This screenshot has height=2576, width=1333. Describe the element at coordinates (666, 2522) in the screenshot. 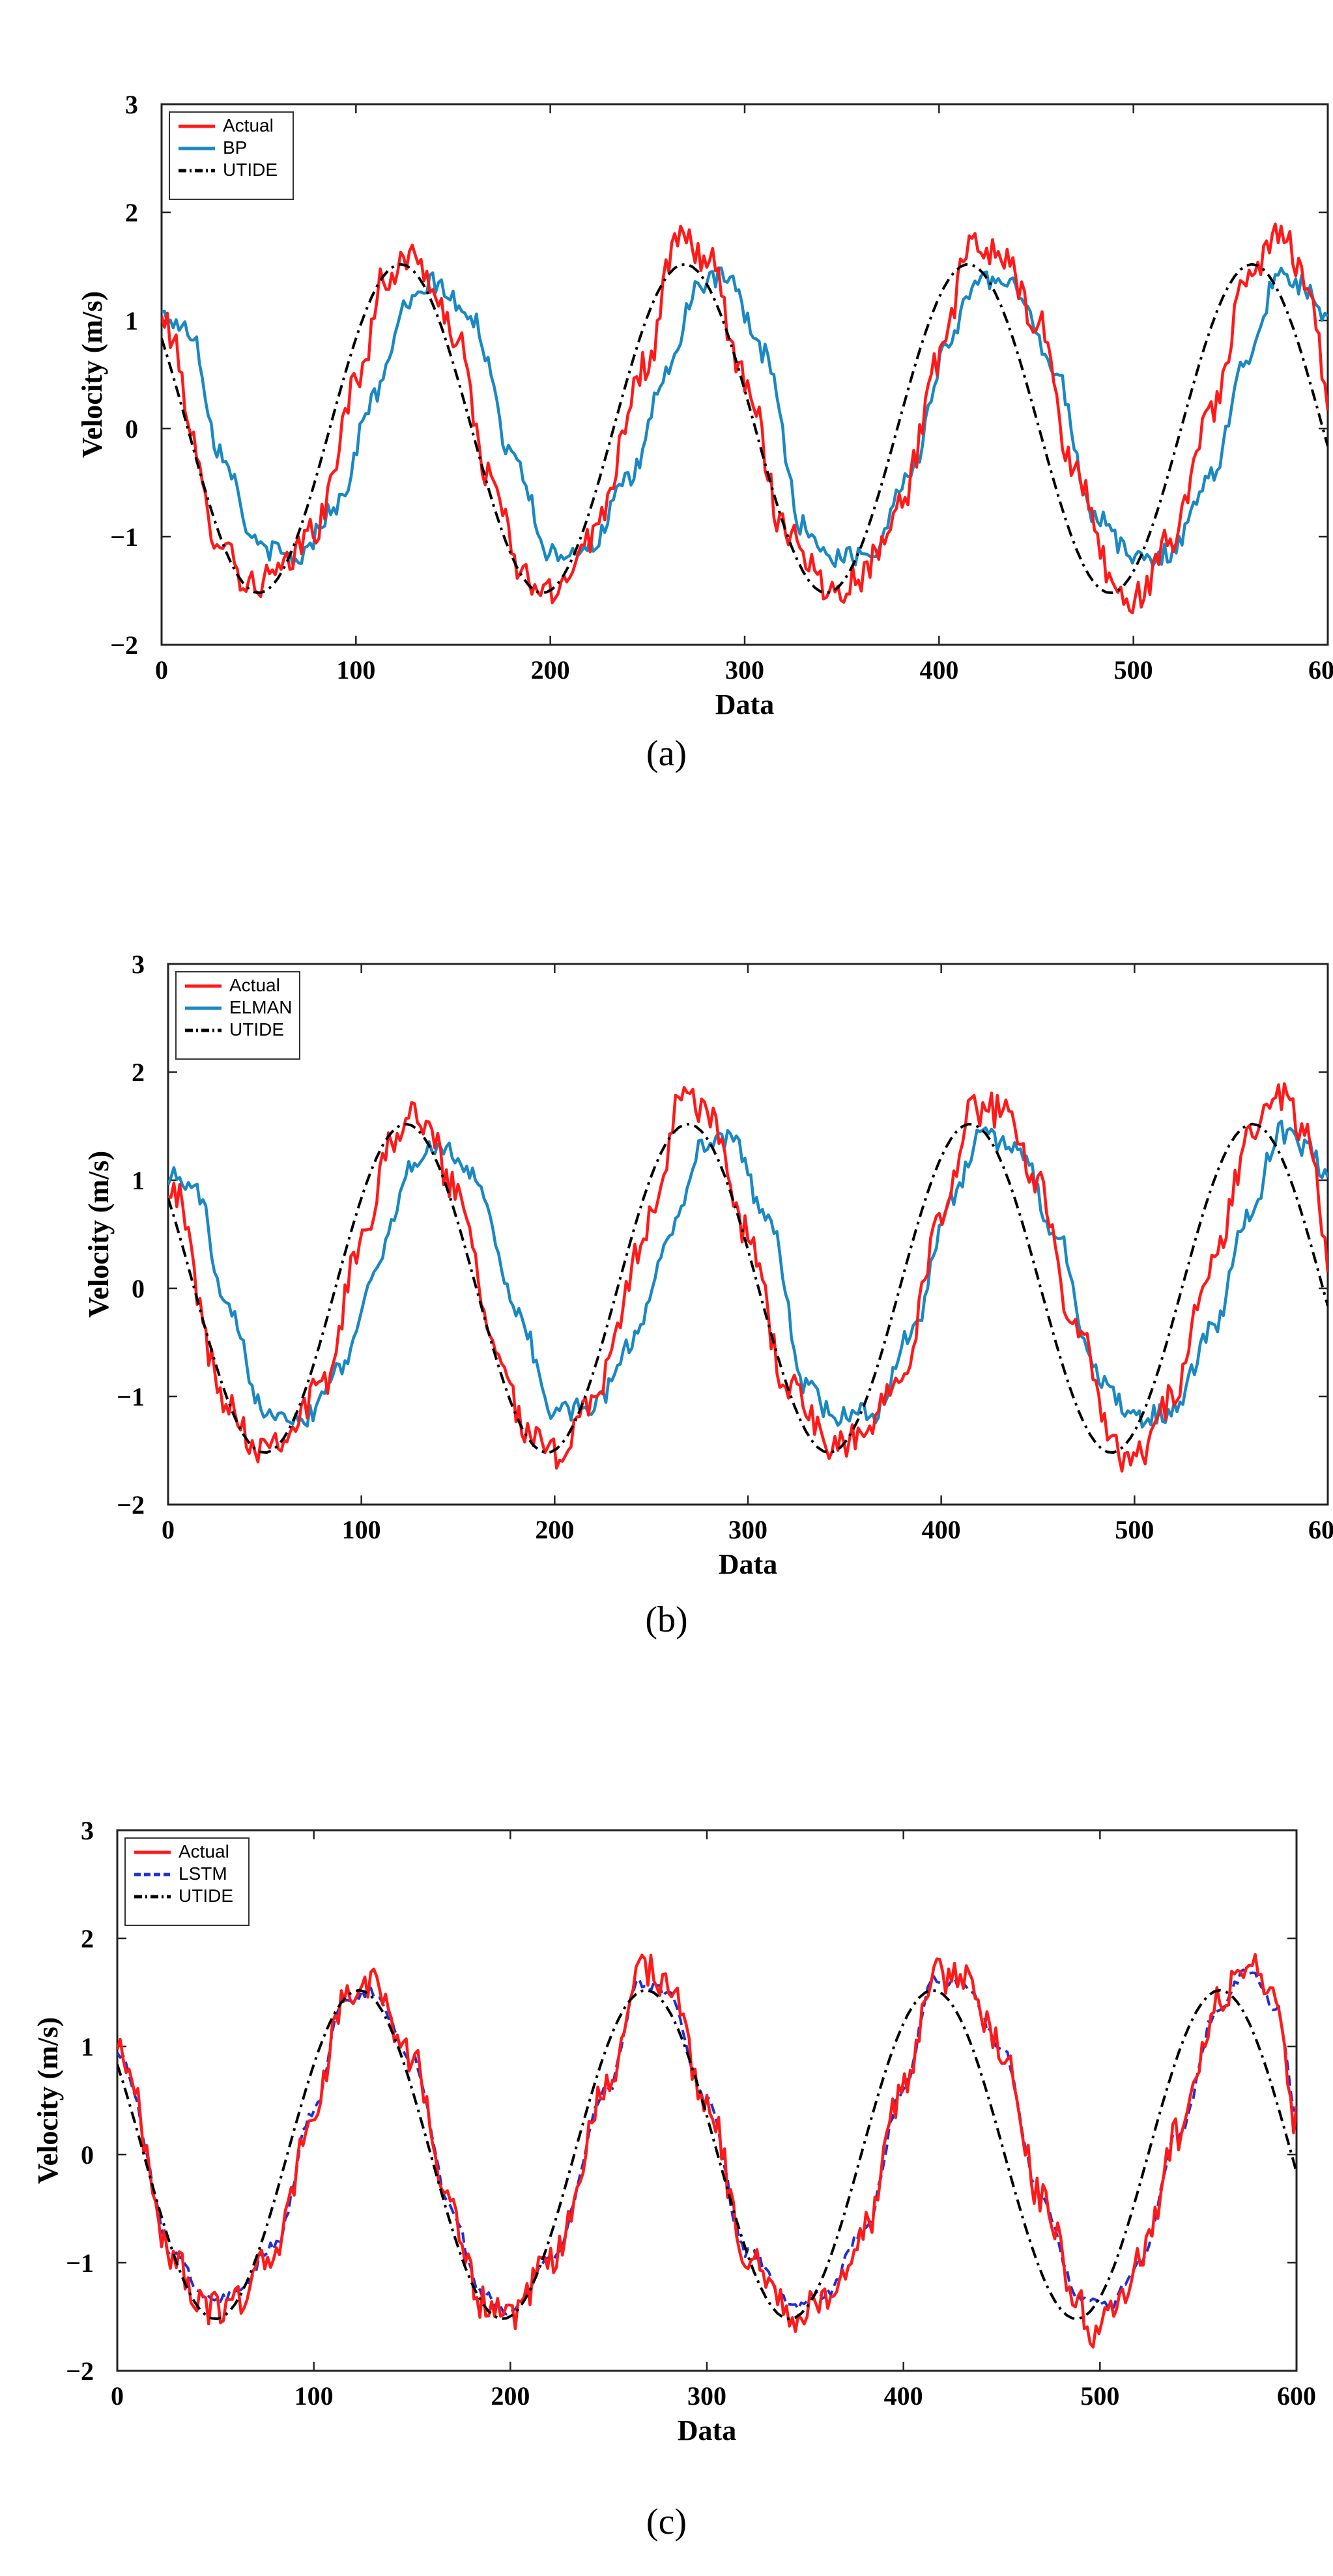

I see `caption-c: (c)` at that location.